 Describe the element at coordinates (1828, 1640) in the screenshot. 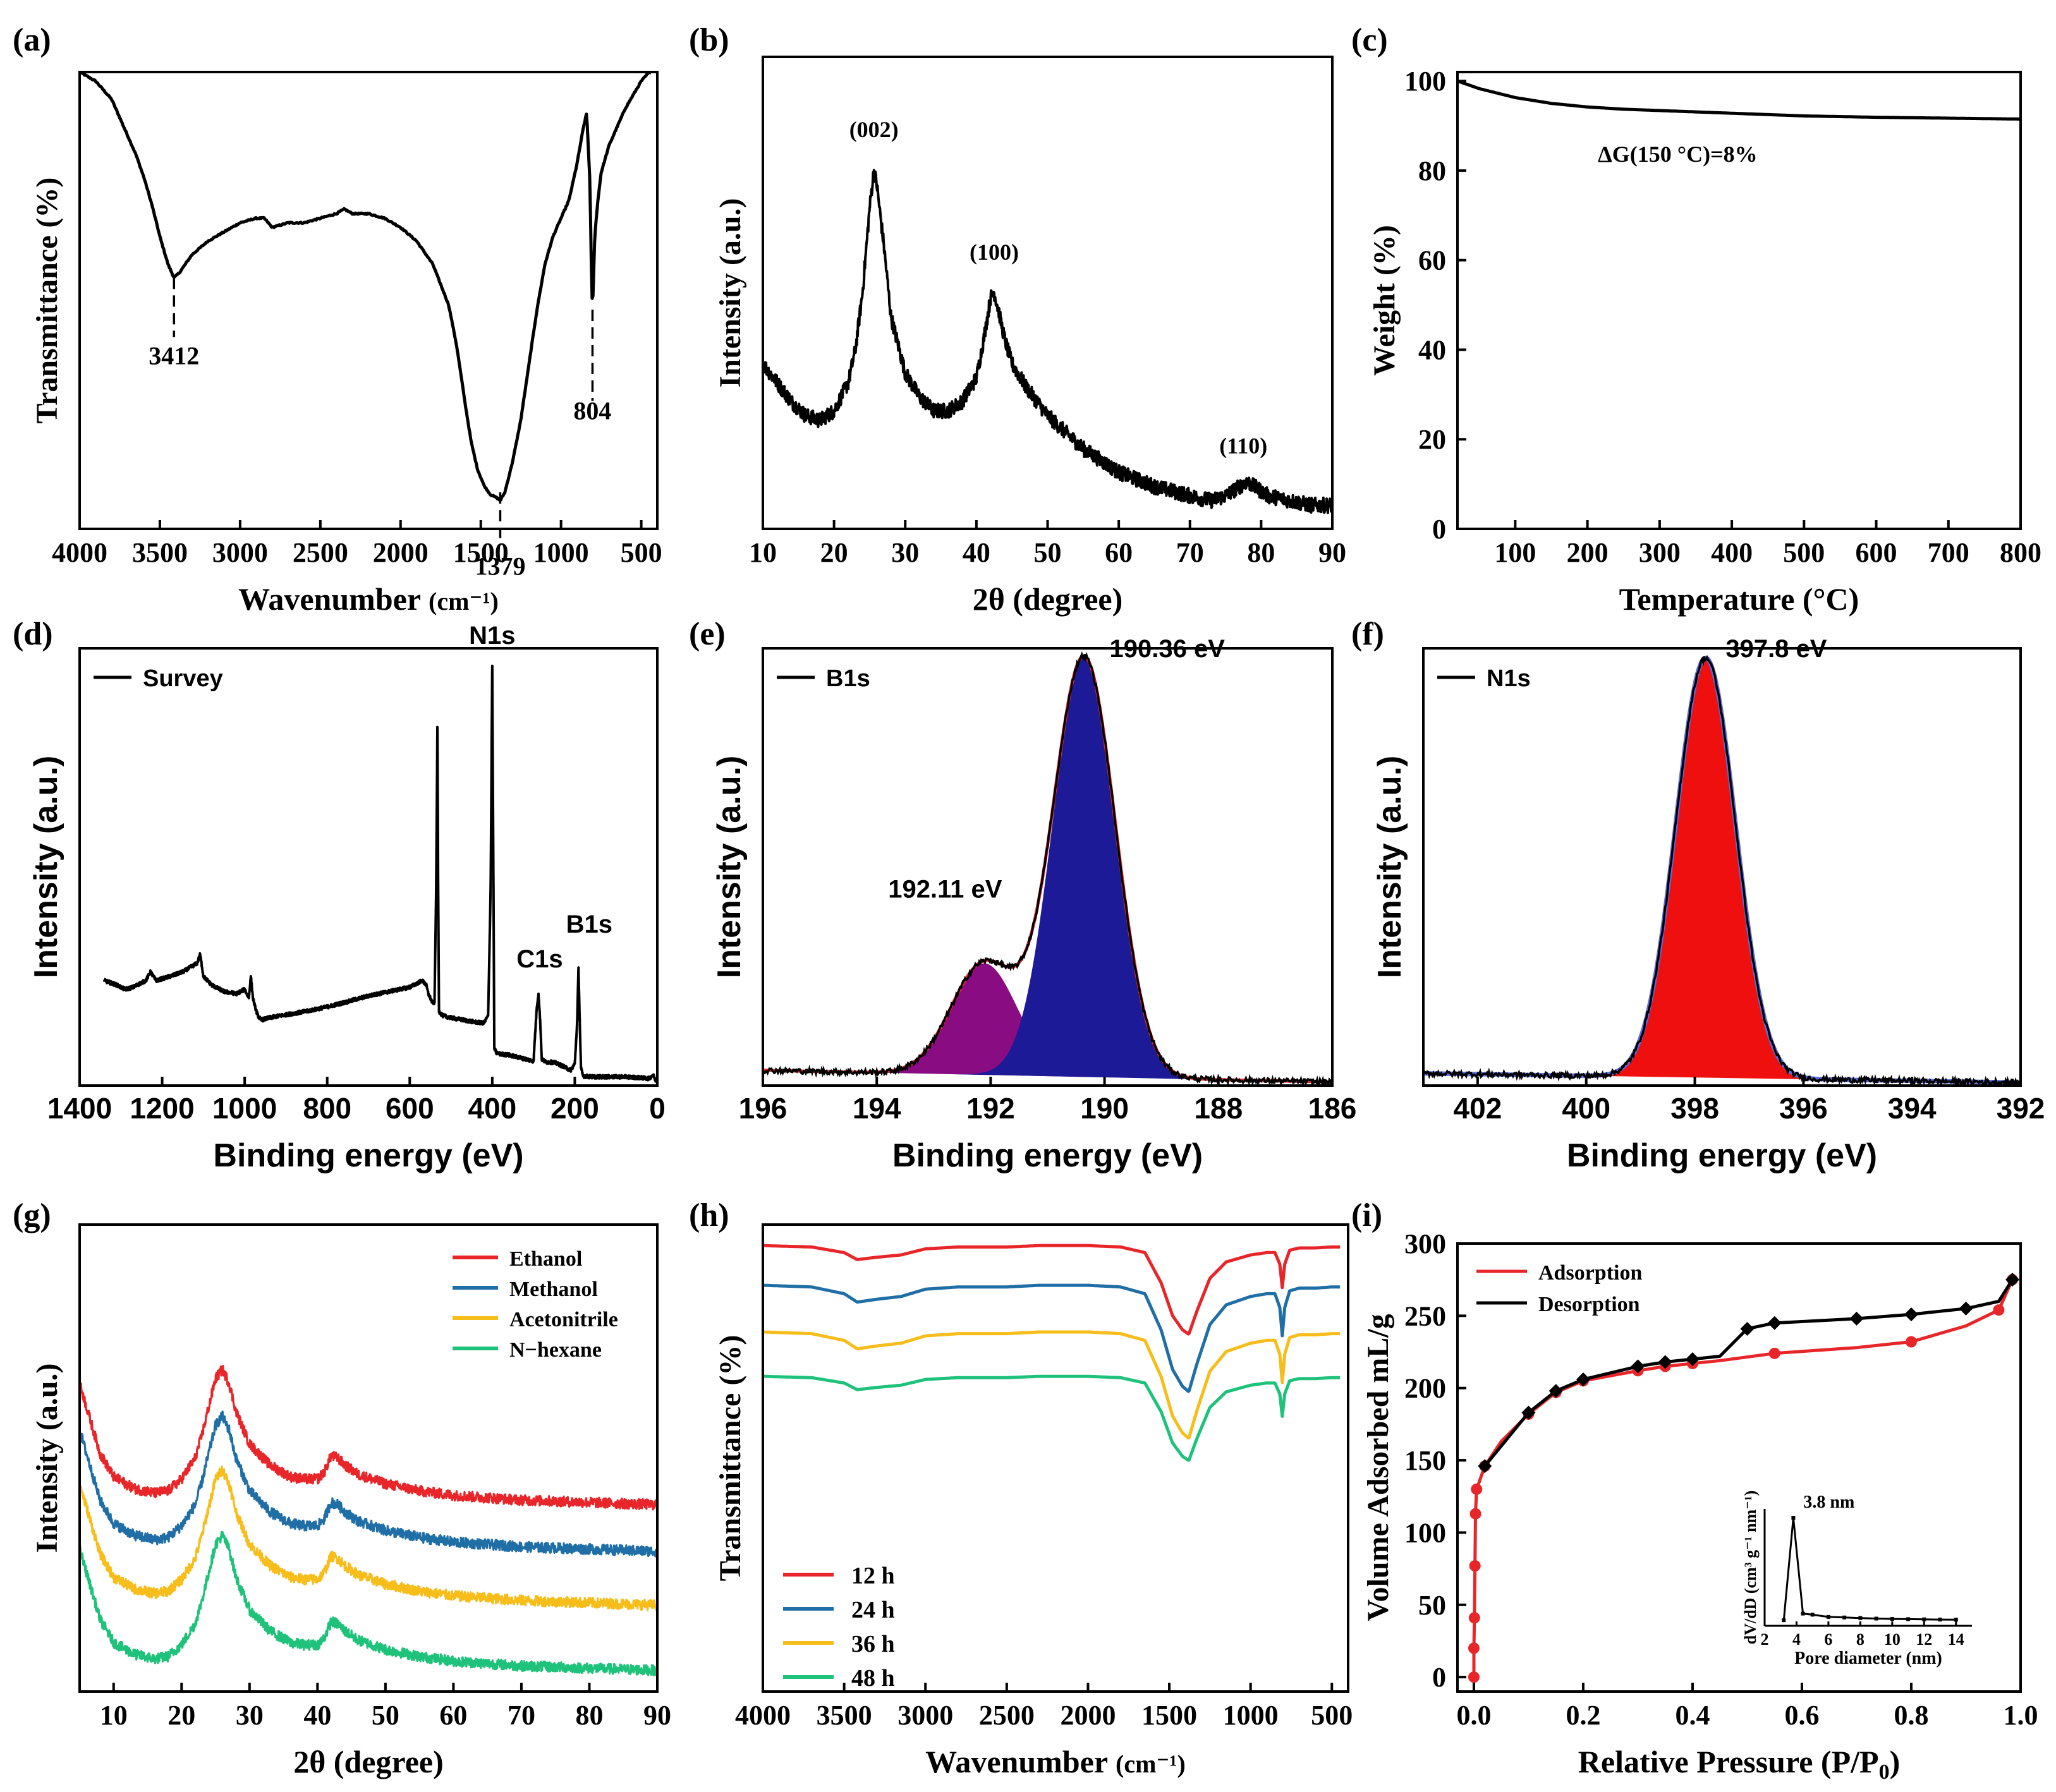

I see `inset-x-tick-label: 6` at that location.